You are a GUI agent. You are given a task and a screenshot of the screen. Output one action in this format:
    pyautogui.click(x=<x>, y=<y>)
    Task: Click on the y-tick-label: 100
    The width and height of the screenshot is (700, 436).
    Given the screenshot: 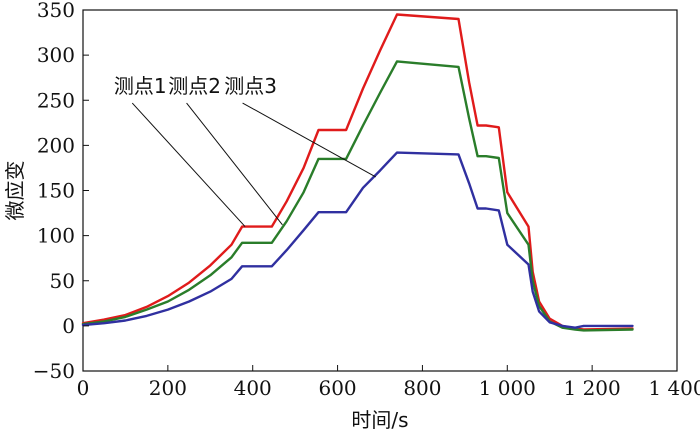 What is the action you would take?
    pyautogui.click(x=56, y=236)
    